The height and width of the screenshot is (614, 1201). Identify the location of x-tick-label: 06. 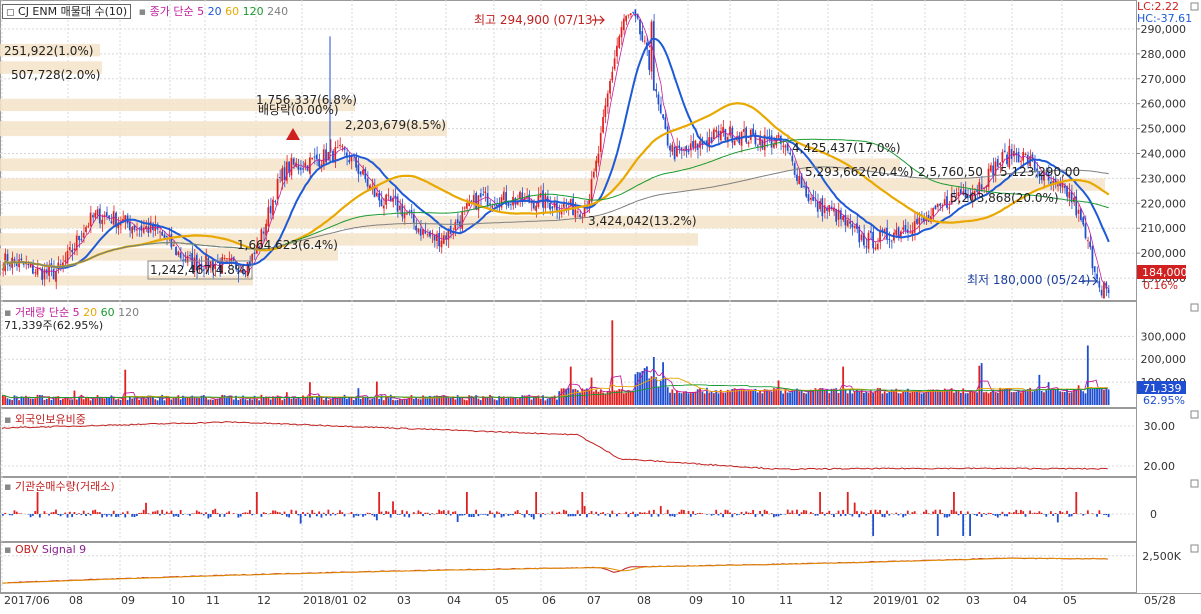
(549, 600).